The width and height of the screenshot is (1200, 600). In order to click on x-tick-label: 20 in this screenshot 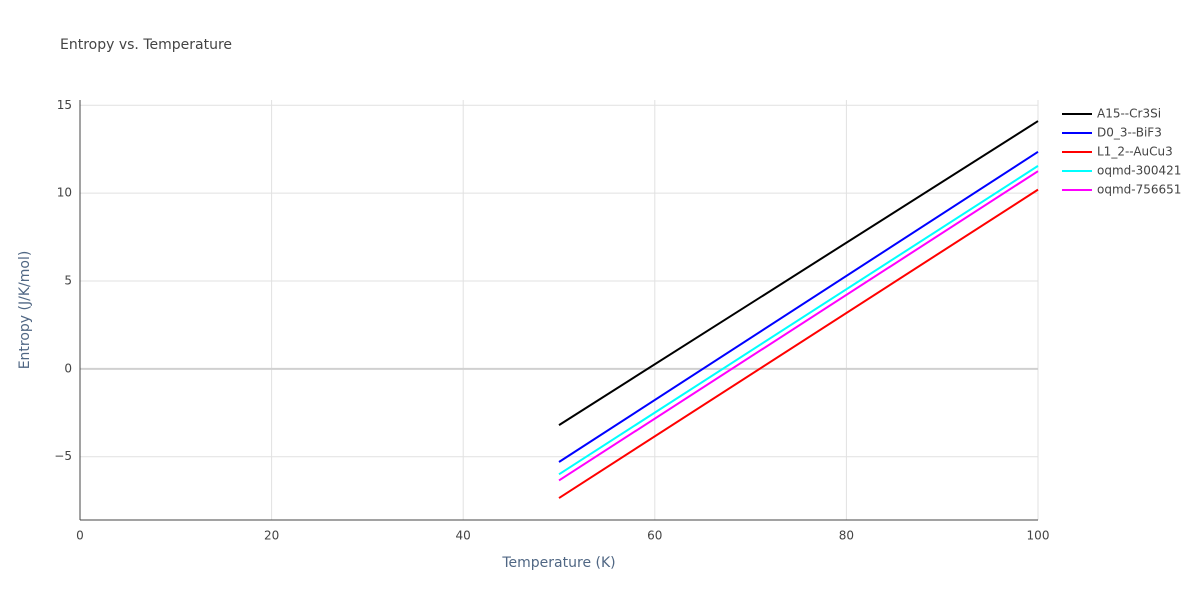, I will do `click(271, 536)`.